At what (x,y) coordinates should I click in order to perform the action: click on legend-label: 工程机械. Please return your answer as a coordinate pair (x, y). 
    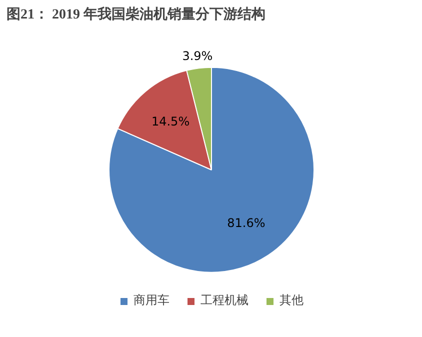
    Looking at the image, I should click on (224, 300).